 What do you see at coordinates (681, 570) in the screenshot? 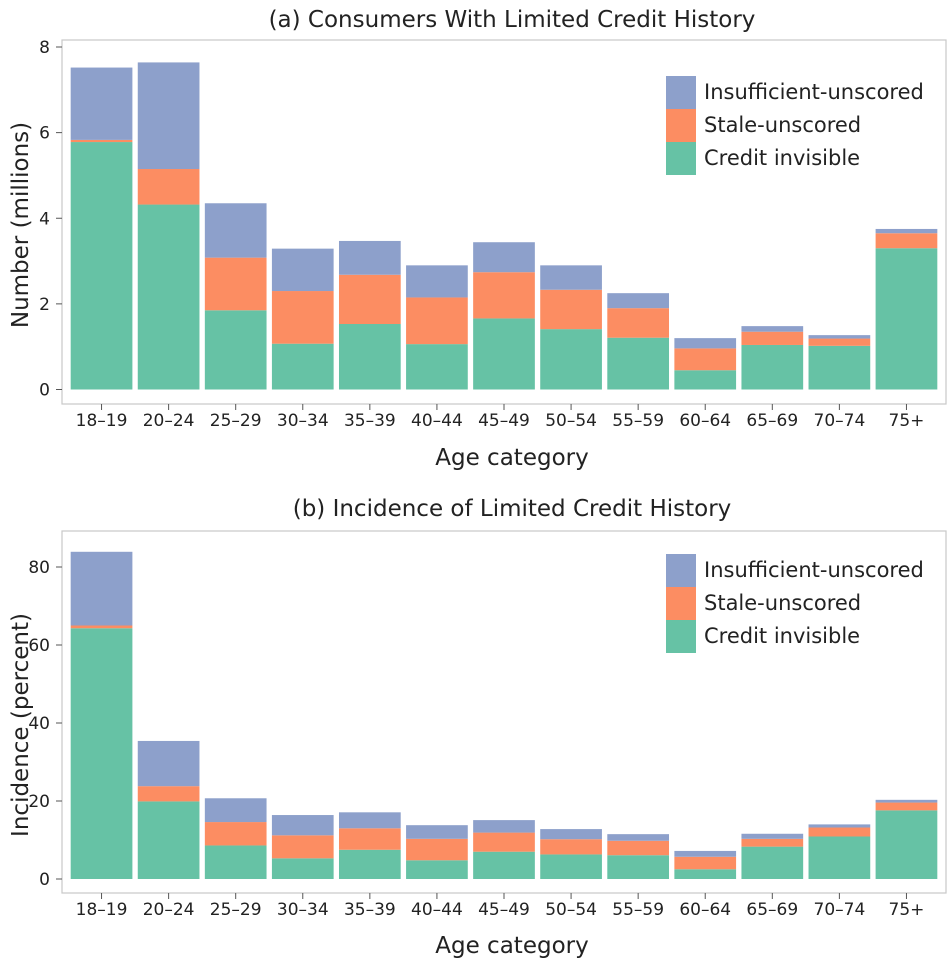
I see `legend-swatch-insufficient-unscored` at bounding box center [681, 570].